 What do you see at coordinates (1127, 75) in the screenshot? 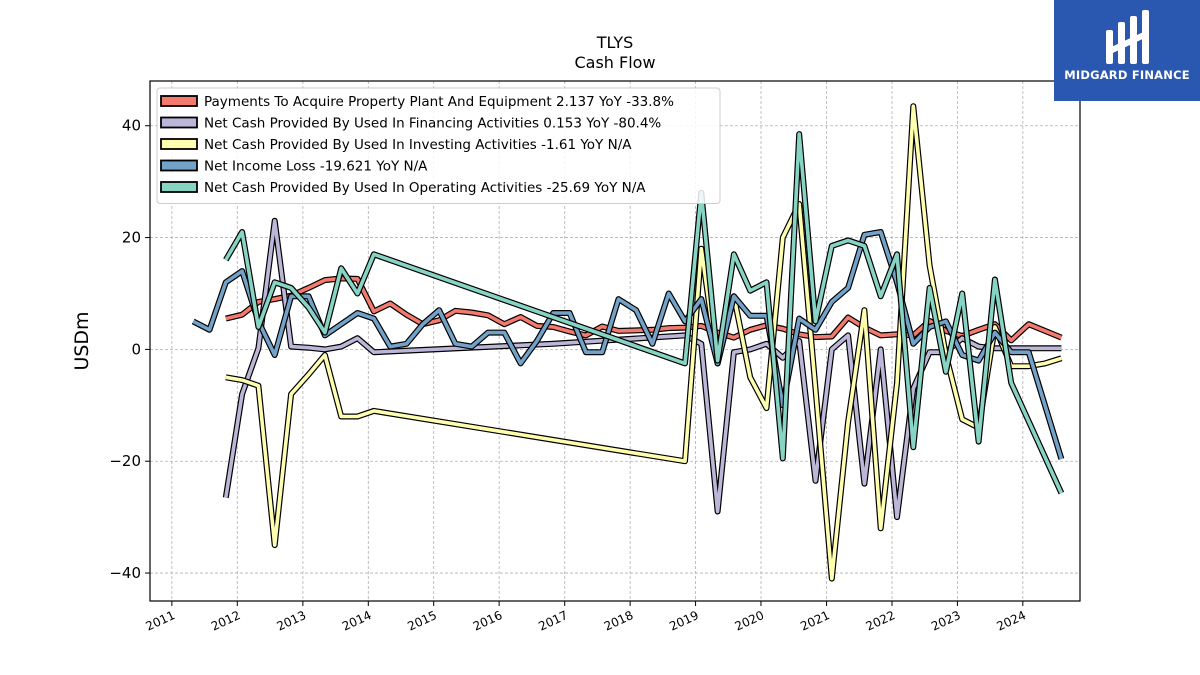
I see `brand-name: MIDGARD FINANCE` at bounding box center [1127, 75].